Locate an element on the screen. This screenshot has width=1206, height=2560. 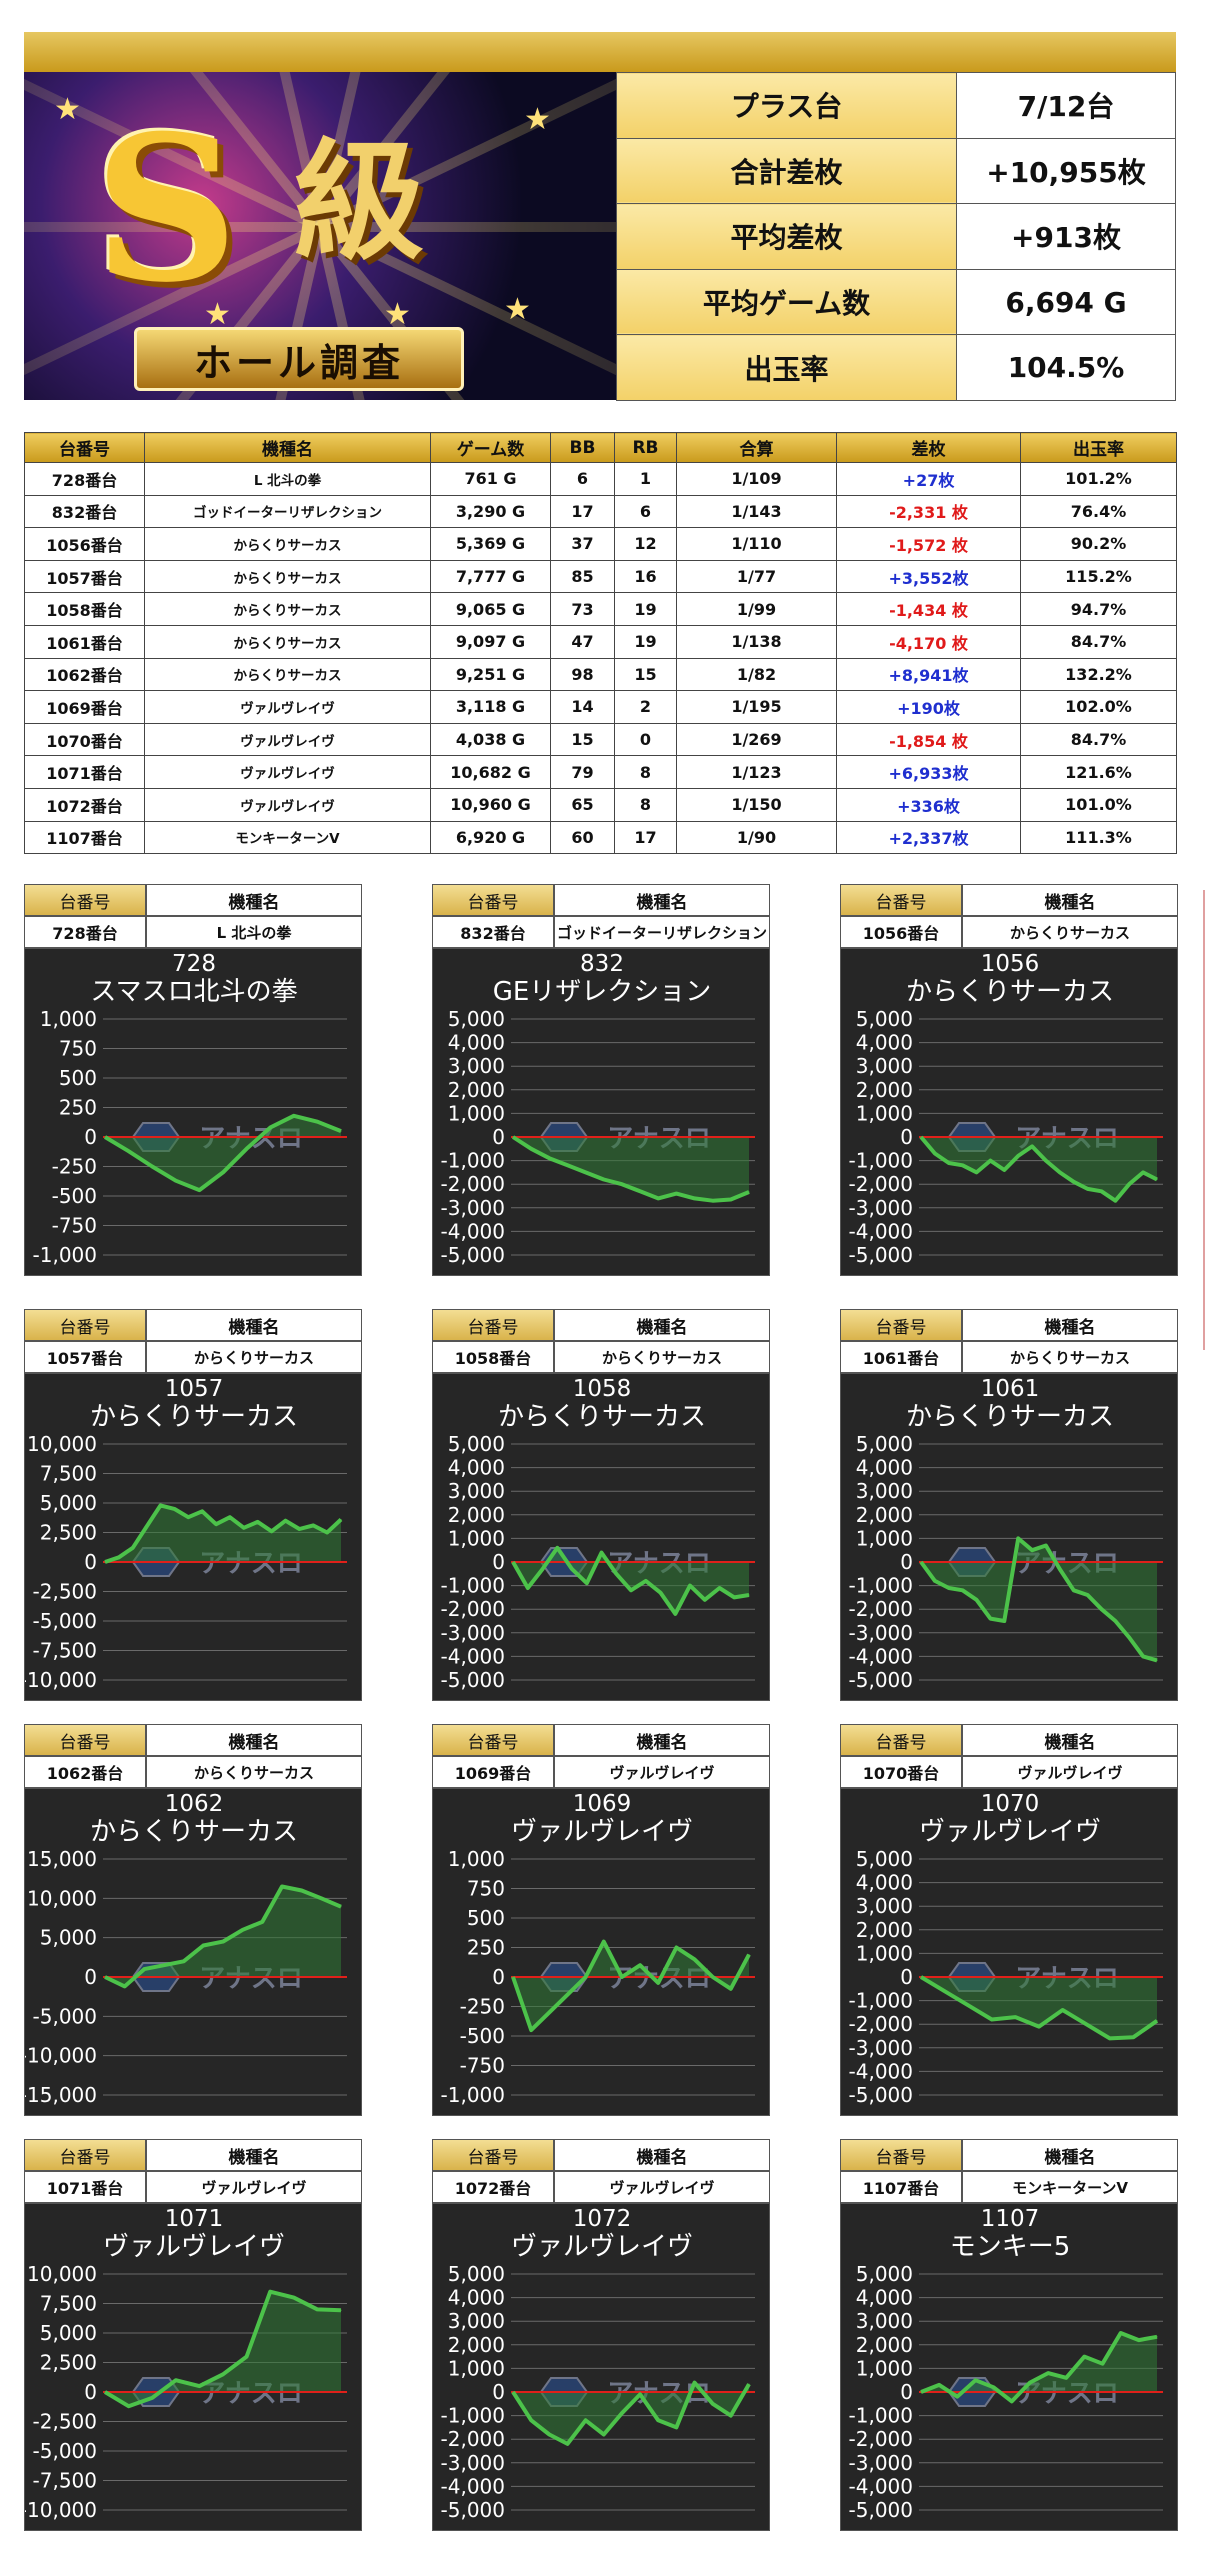
table-cell: 1/150 is located at coordinates (756, 804).